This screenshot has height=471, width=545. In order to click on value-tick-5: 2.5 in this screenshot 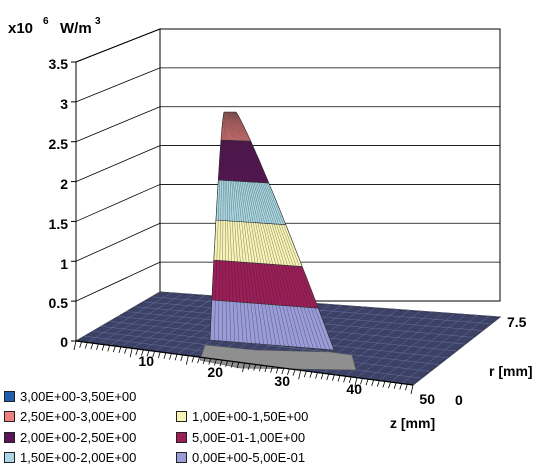, I will do `click(59, 144)`.